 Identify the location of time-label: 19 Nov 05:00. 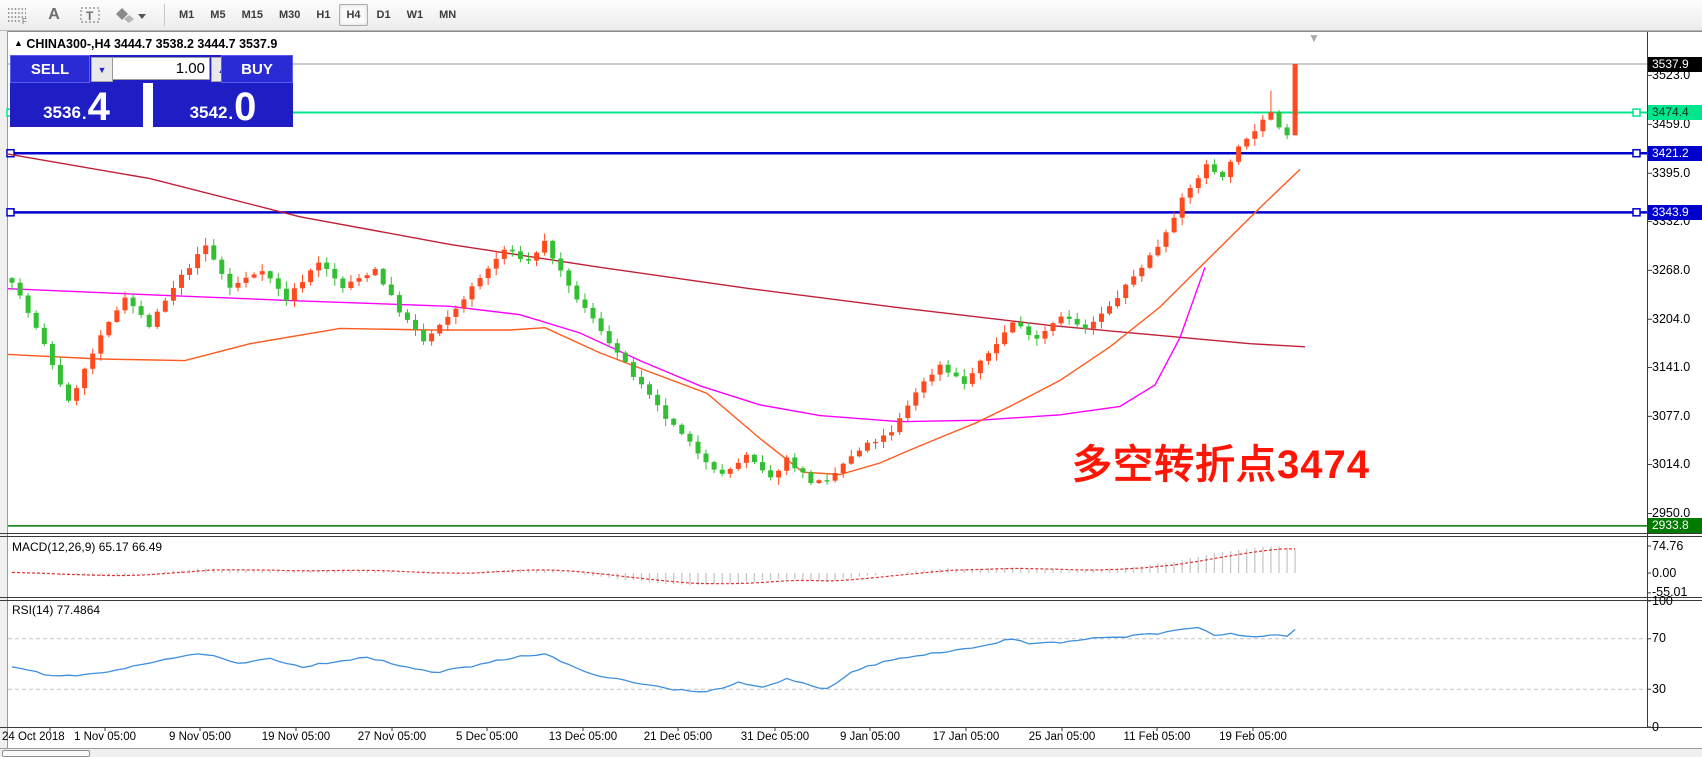
(296, 737).